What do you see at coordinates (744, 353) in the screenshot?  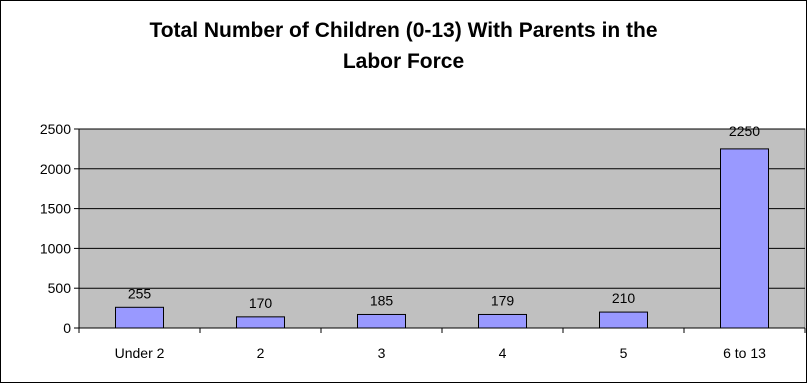 I see `x-tick-label: 6 to 13` at bounding box center [744, 353].